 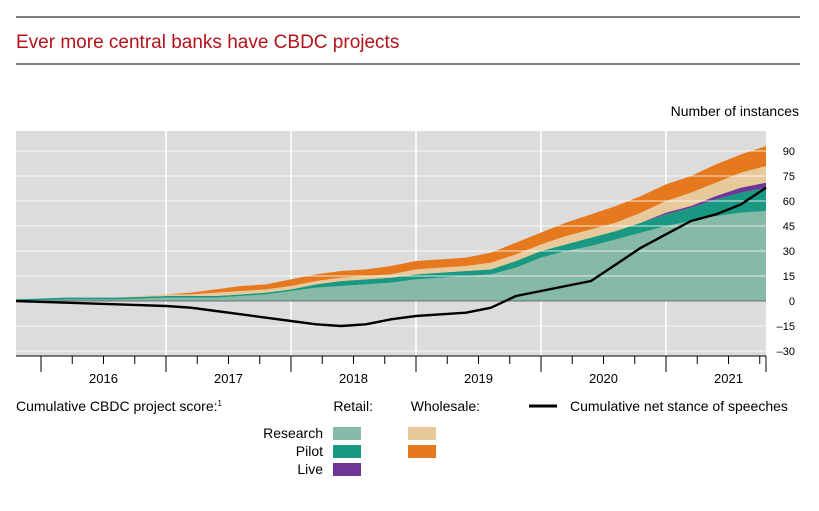 I want to click on y-tick-label: –30, so click(x=786, y=352).